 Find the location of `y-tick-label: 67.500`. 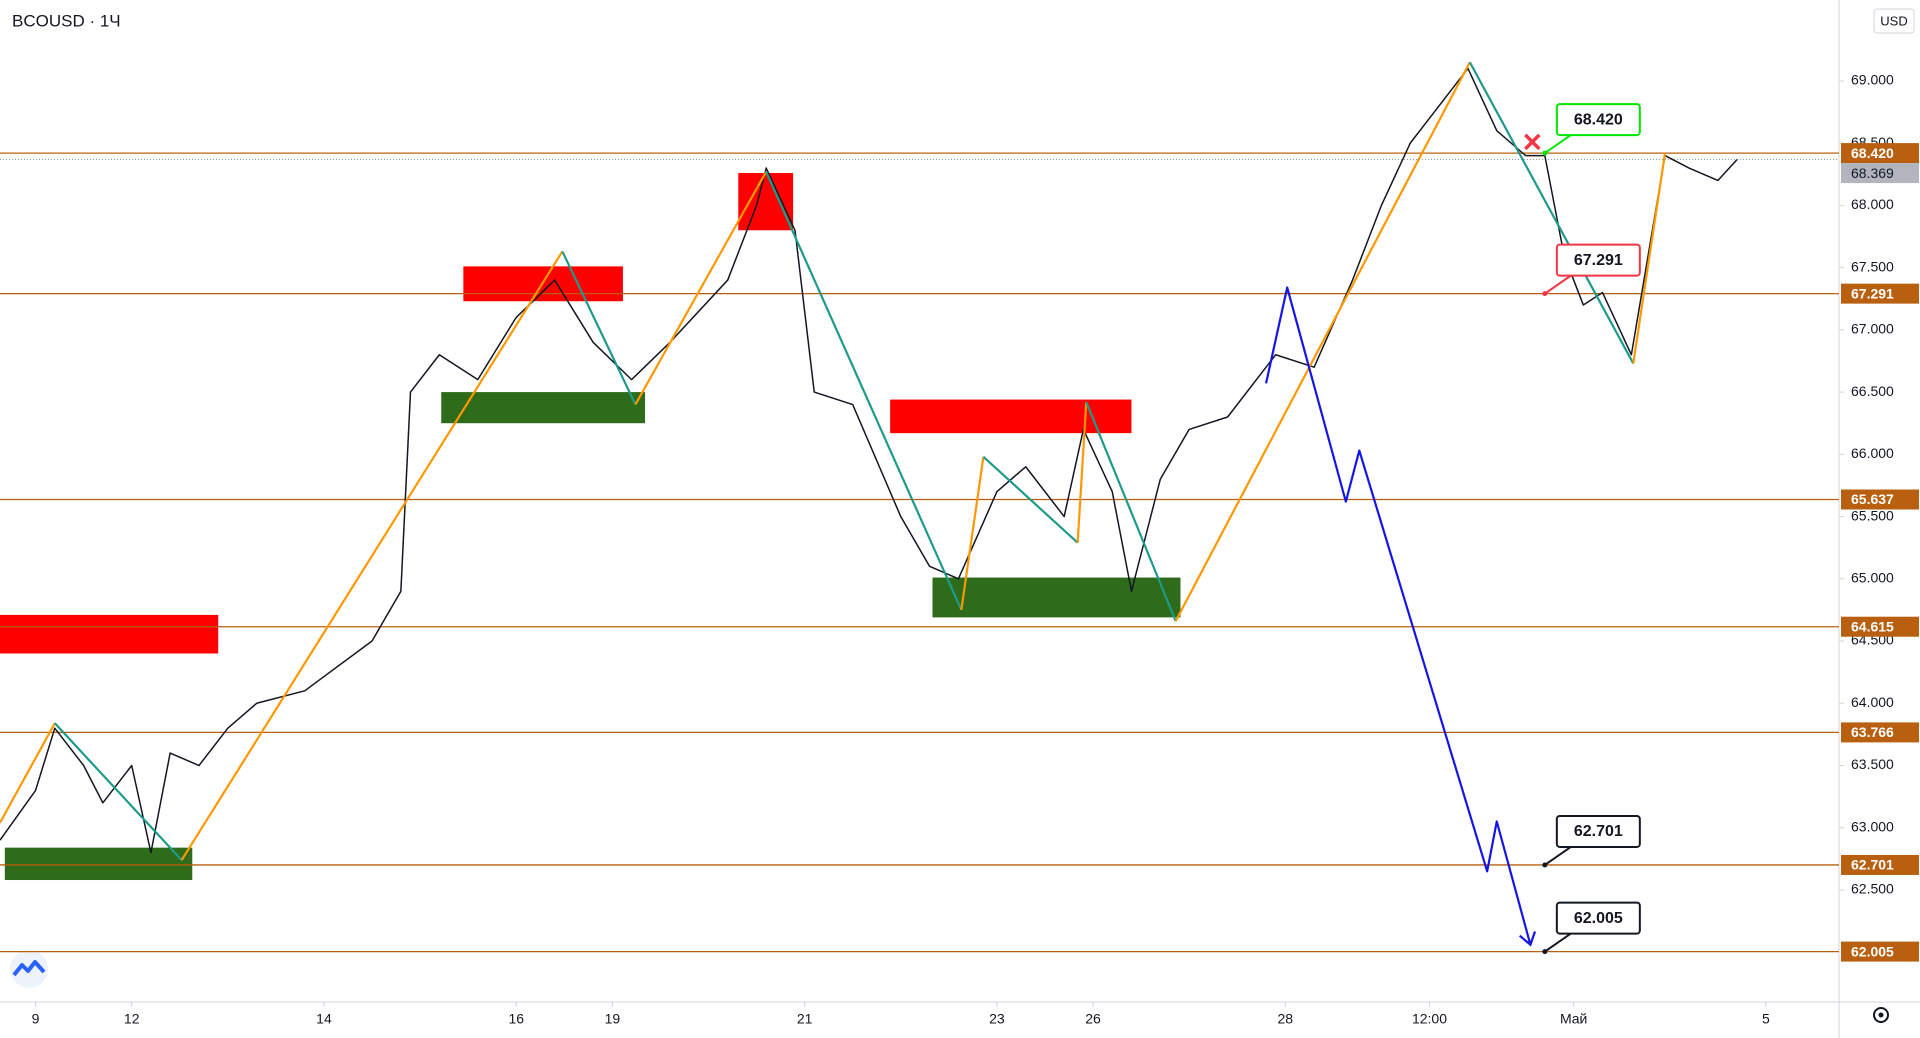

y-tick-label: 67.500 is located at coordinates (1872, 266).